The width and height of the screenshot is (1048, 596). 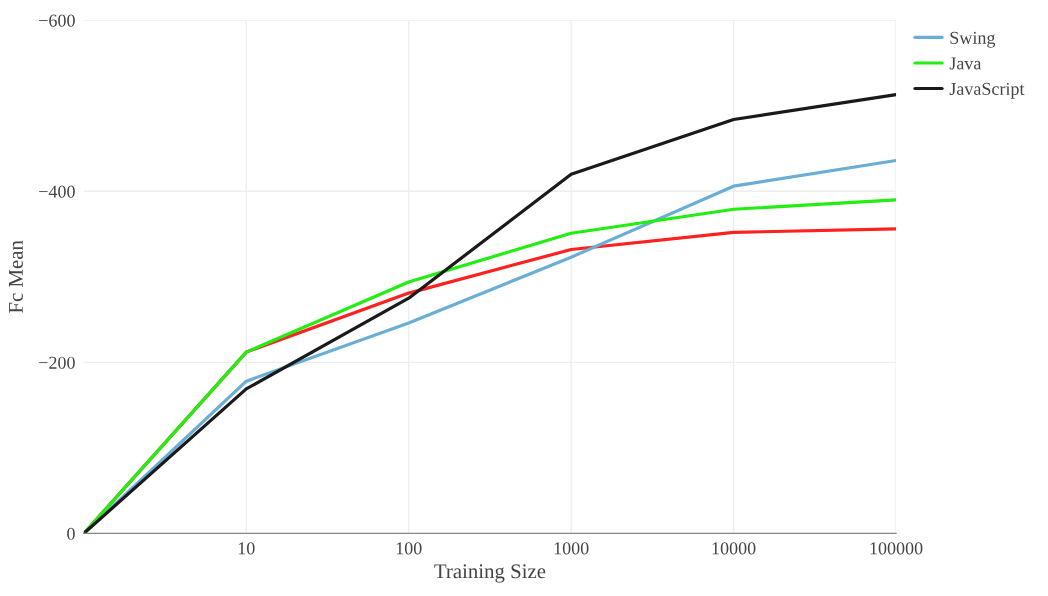 What do you see at coordinates (490, 573) in the screenshot?
I see `x-axis-title: Training Size` at bounding box center [490, 573].